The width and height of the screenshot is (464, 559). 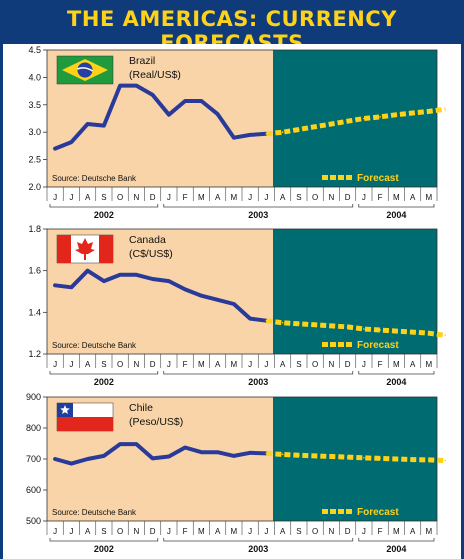 What do you see at coordinates (298, 364) in the screenshot?
I see `month-label: S` at bounding box center [298, 364].